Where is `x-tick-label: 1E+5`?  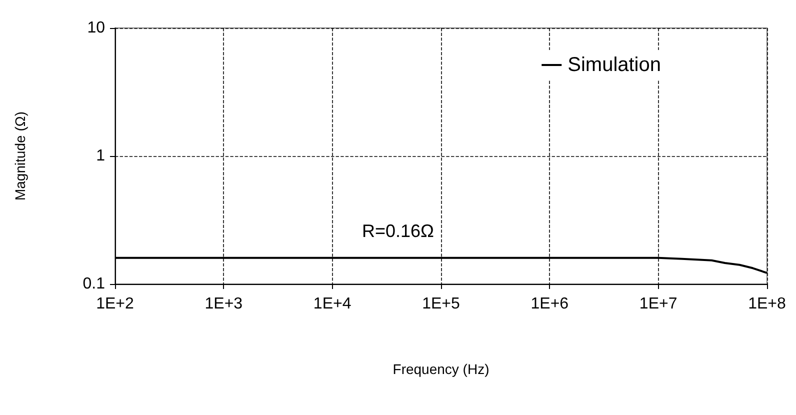
x-tick-label: 1E+5 is located at coordinates (441, 304).